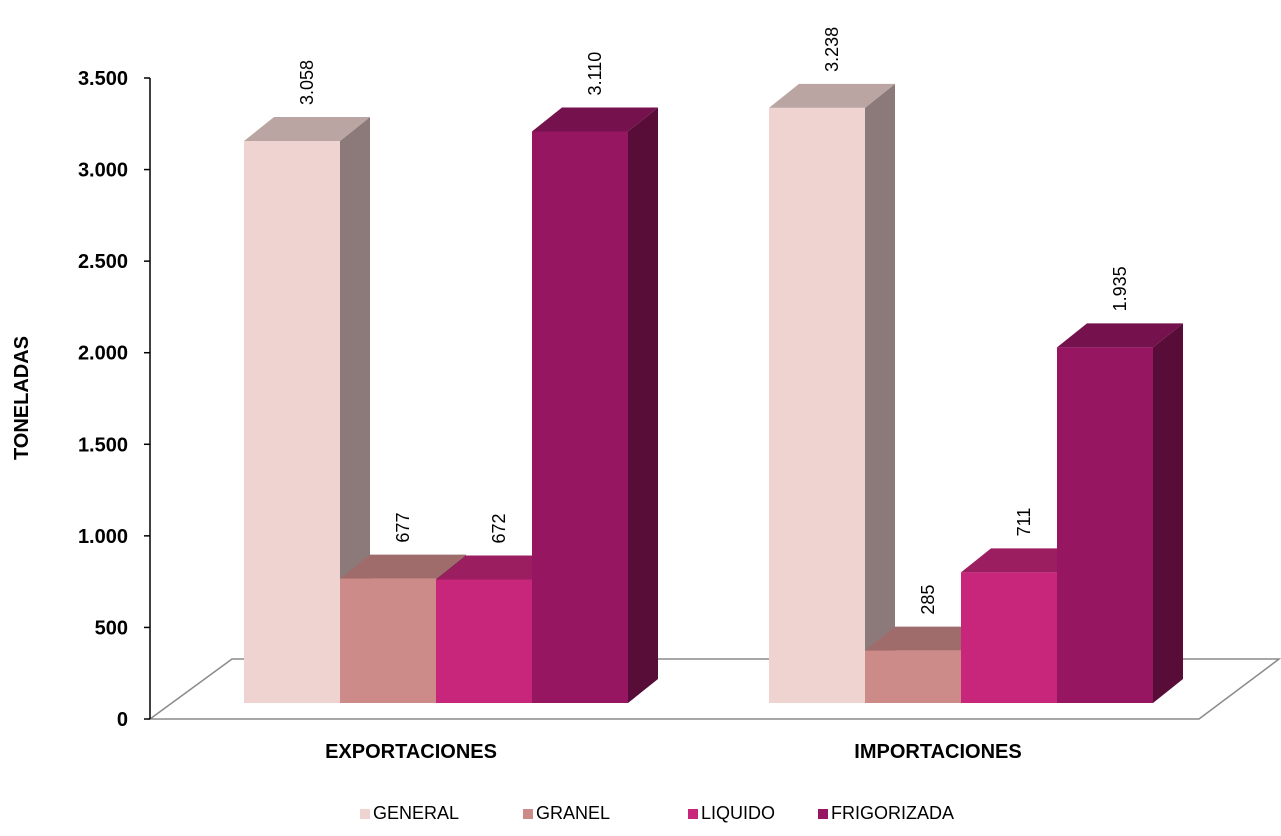 The height and width of the screenshot is (836, 1281). Describe the element at coordinates (403, 528) in the screenshot. I see `data-label: 677` at that location.